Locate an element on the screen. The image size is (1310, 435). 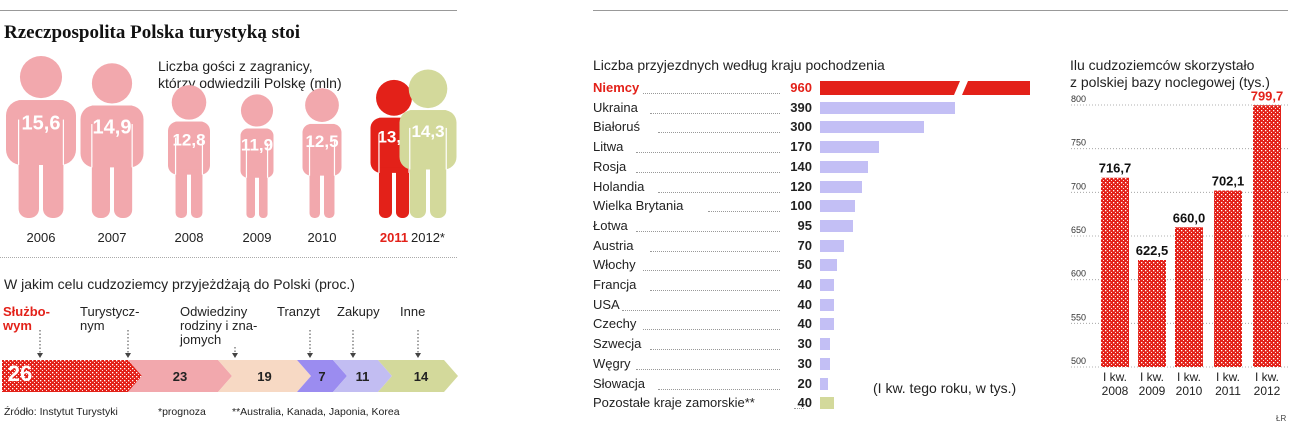
acc-xyear-2: 2010 is located at coordinates (1189, 391).